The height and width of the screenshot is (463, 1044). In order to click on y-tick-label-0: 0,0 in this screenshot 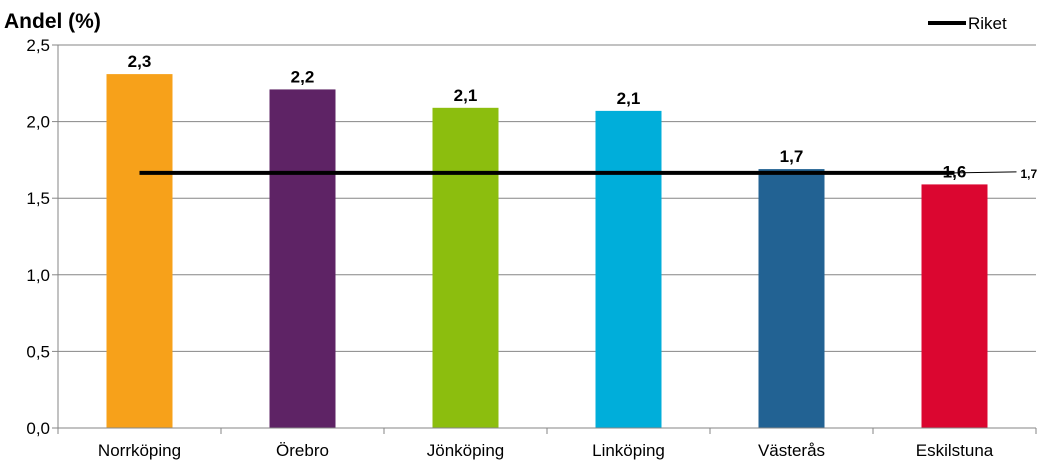, I will do `click(38, 428)`.